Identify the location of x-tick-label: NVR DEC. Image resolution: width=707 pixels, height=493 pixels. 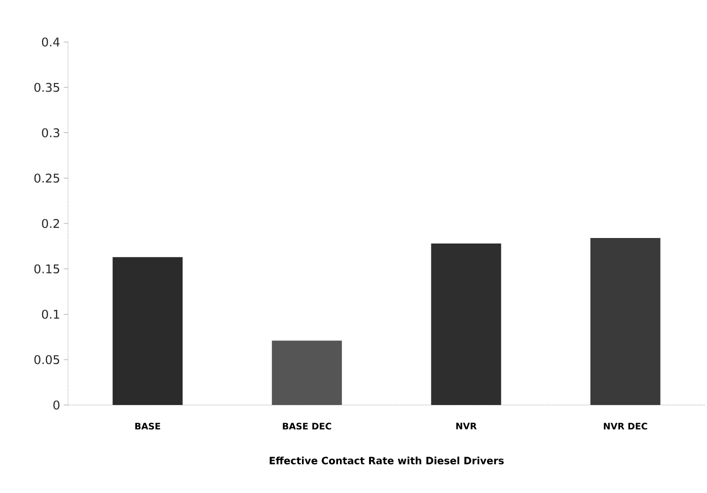
(626, 426).